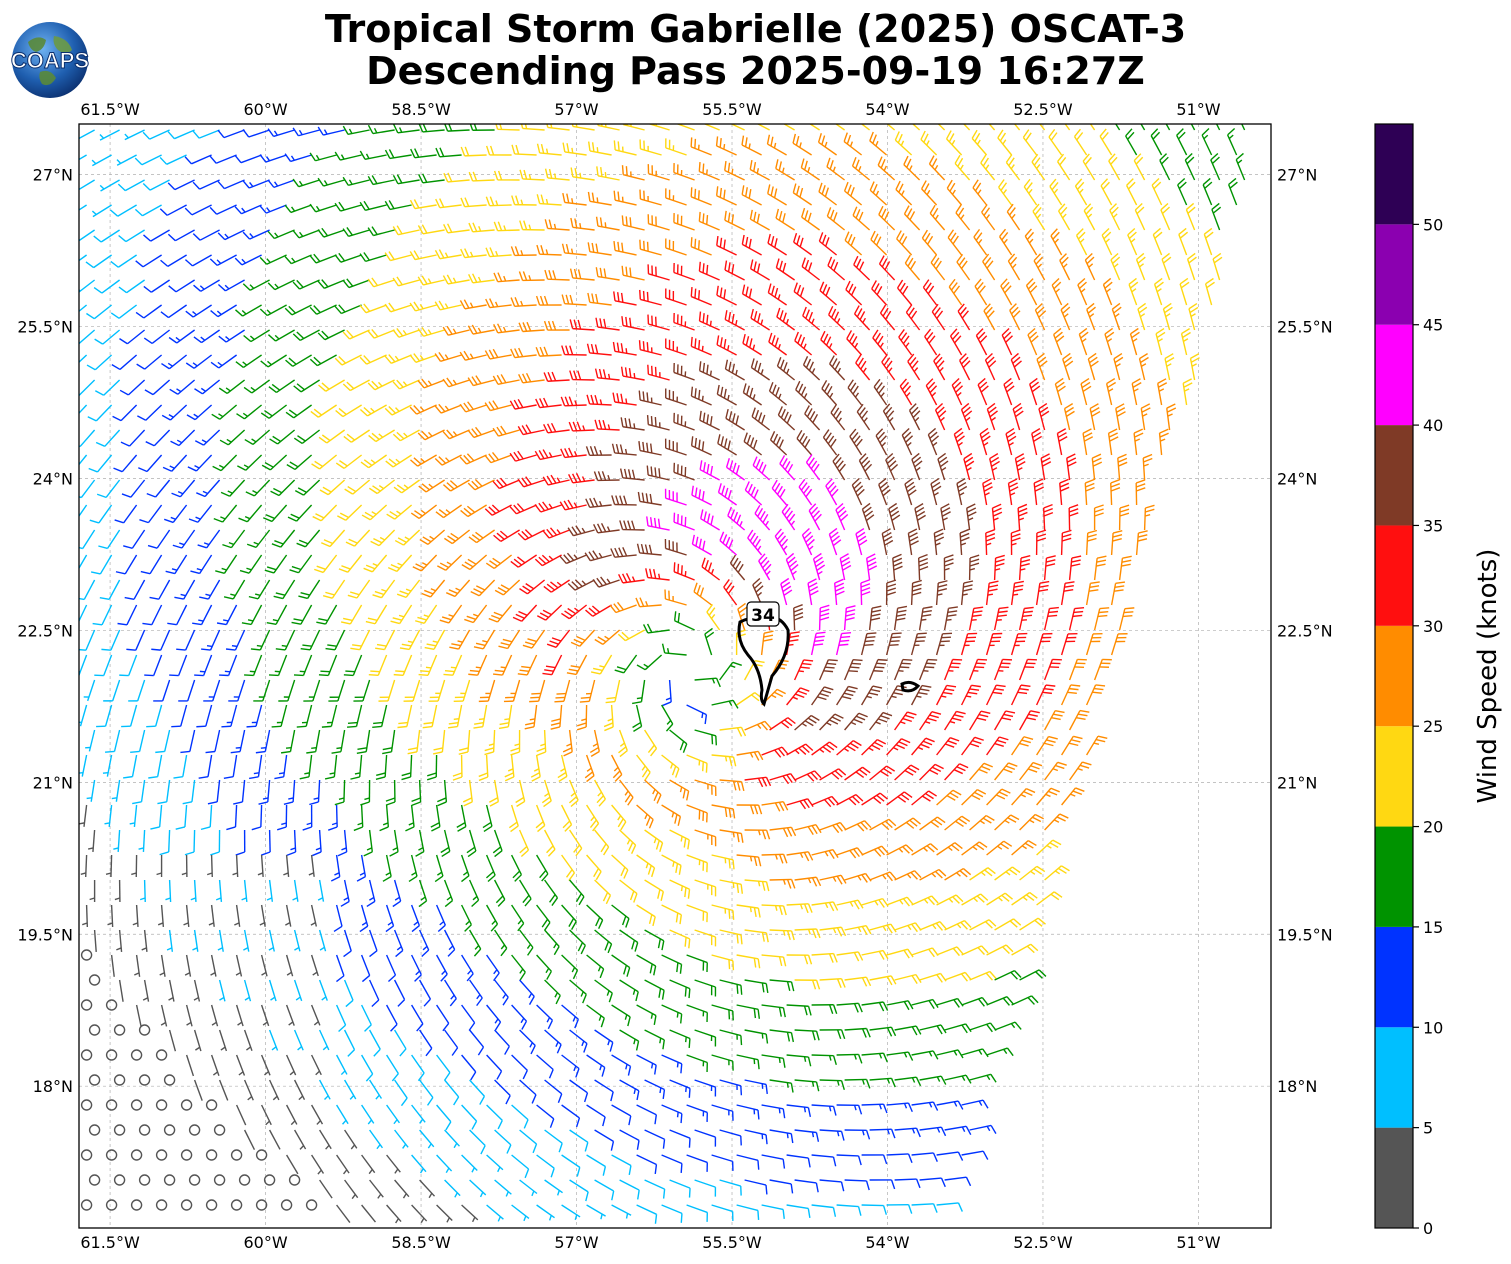 The height and width of the screenshot is (1264, 1511). I want to click on lat-tick-label-right: 19.5°N, so click(1305, 934).